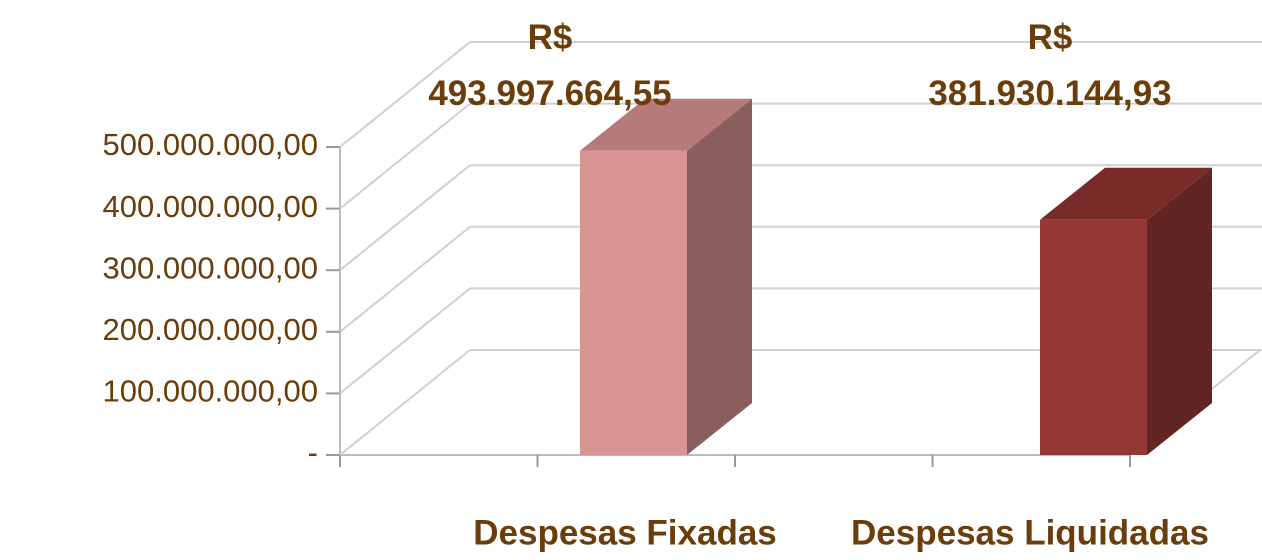  Describe the element at coordinates (549, 93) in the screenshot. I see `value-label-line: 493.997.664,55` at that location.